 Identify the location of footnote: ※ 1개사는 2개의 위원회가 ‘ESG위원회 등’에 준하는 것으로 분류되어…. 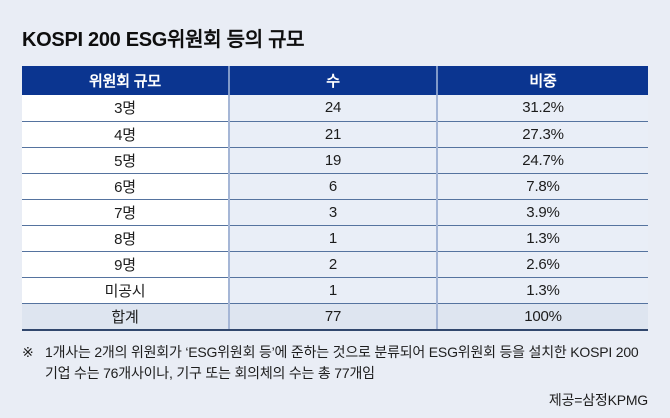
(335, 363).